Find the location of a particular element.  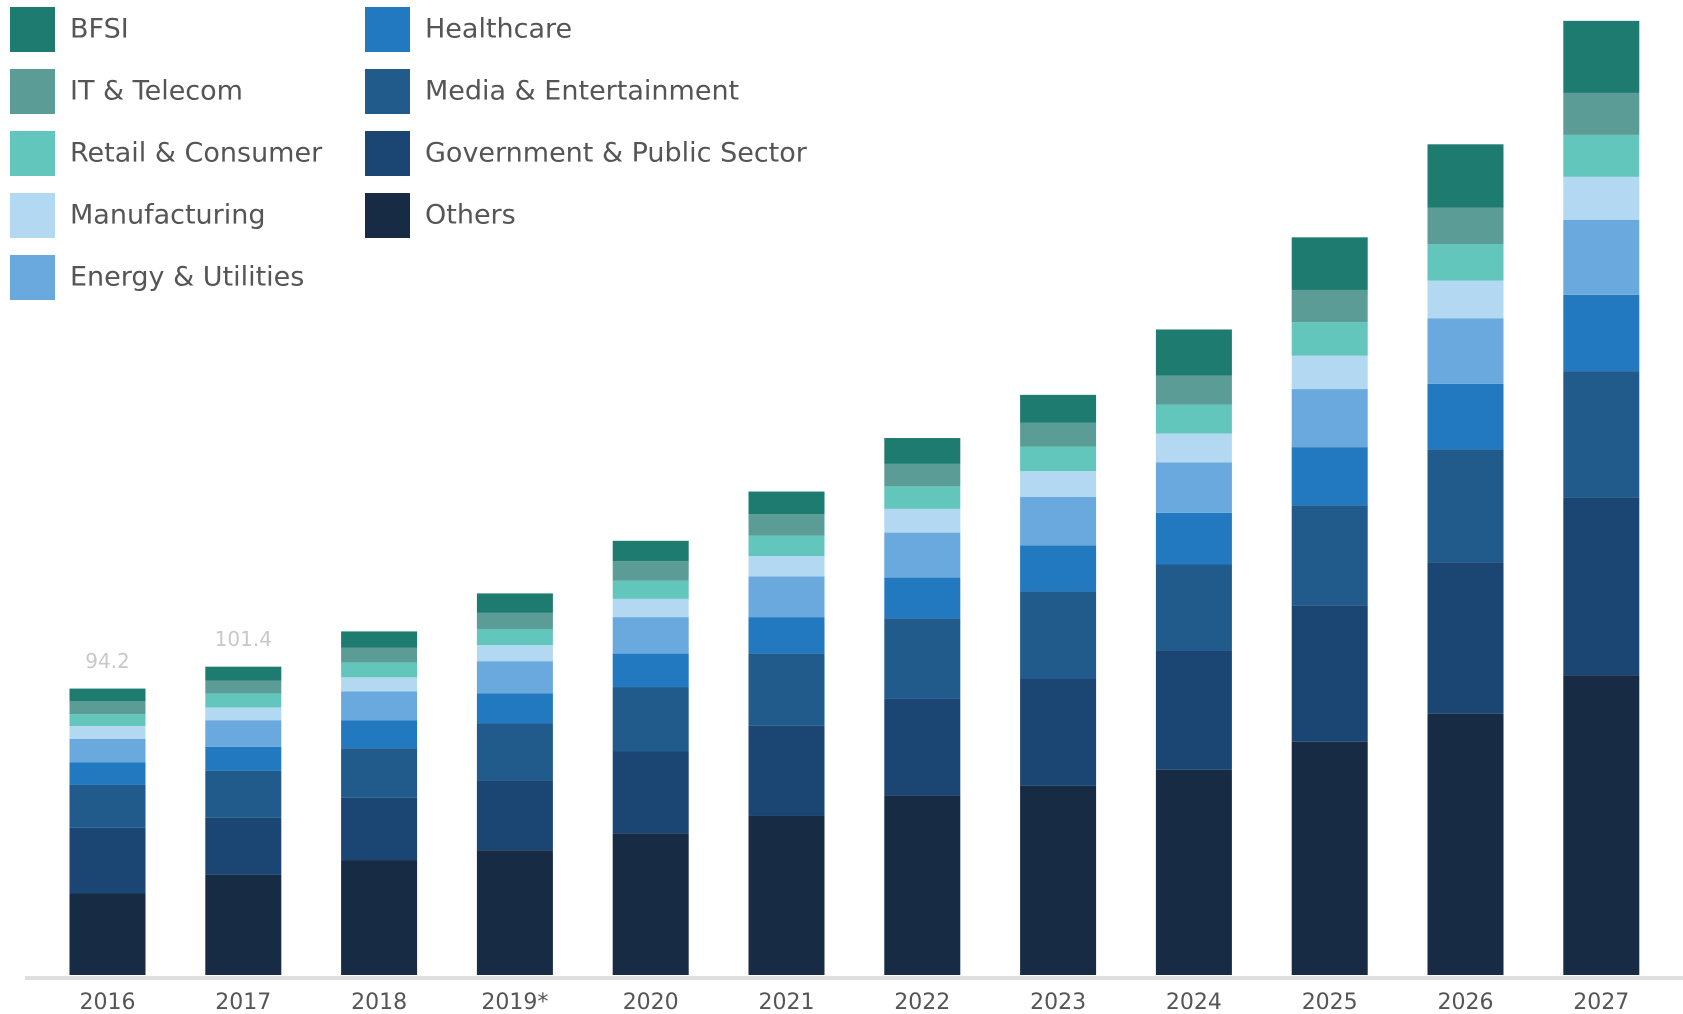

total-label: 94.2 is located at coordinates (107, 661).